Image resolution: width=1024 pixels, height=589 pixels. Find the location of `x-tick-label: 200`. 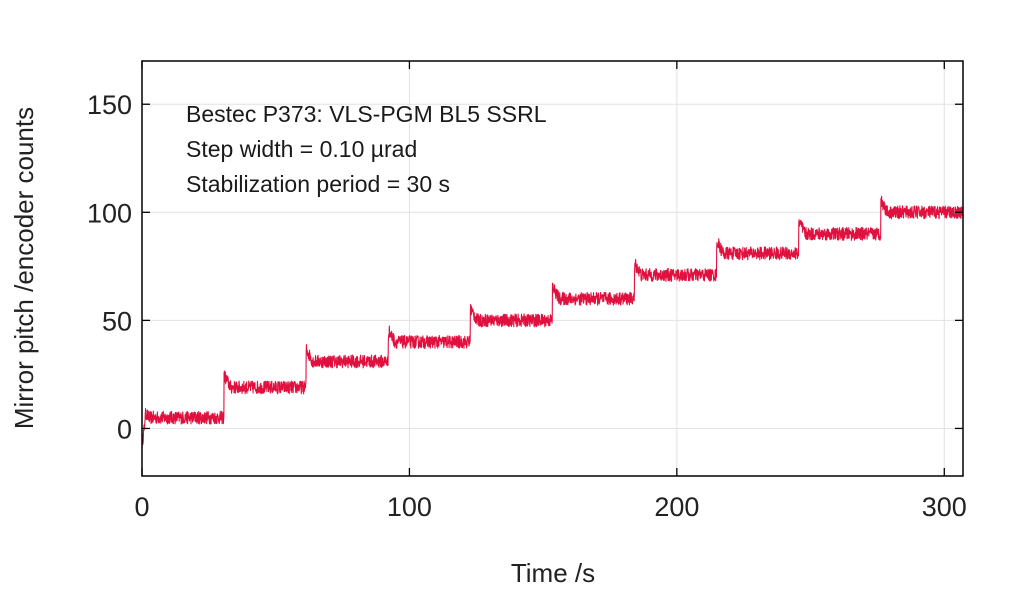

x-tick-label: 200 is located at coordinates (676, 507).